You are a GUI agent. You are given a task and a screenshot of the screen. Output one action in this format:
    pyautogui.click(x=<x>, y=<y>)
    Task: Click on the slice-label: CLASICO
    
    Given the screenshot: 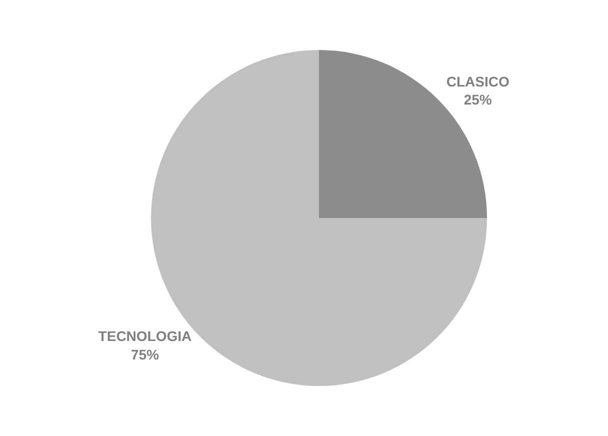 What is the action you would take?
    pyautogui.click(x=478, y=82)
    